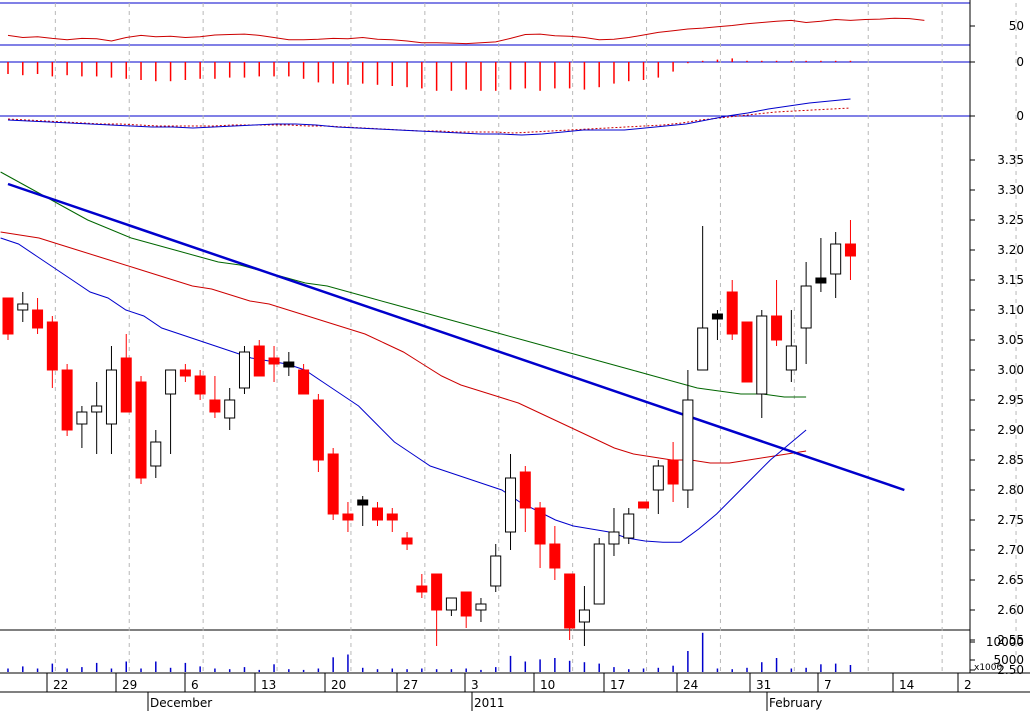  What do you see at coordinates (1010, 220) in the screenshot?
I see `price-tick-label: 3.25` at bounding box center [1010, 220].